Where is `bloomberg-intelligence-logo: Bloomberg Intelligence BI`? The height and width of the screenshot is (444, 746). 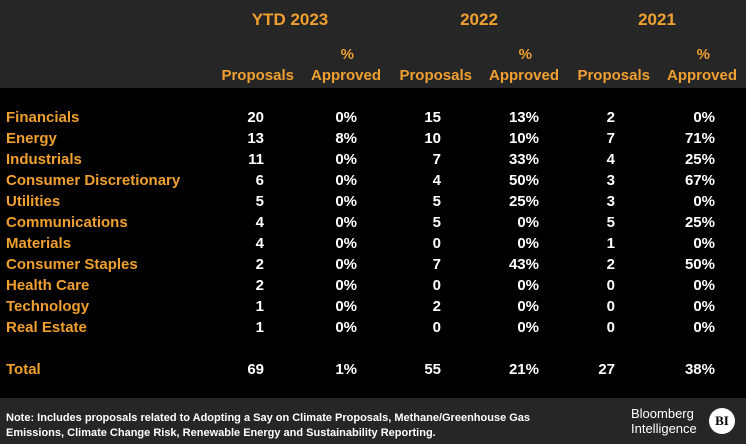 bloomberg-intelligence-logo: Bloomberg Intelligence BI is located at coordinates (686, 422).